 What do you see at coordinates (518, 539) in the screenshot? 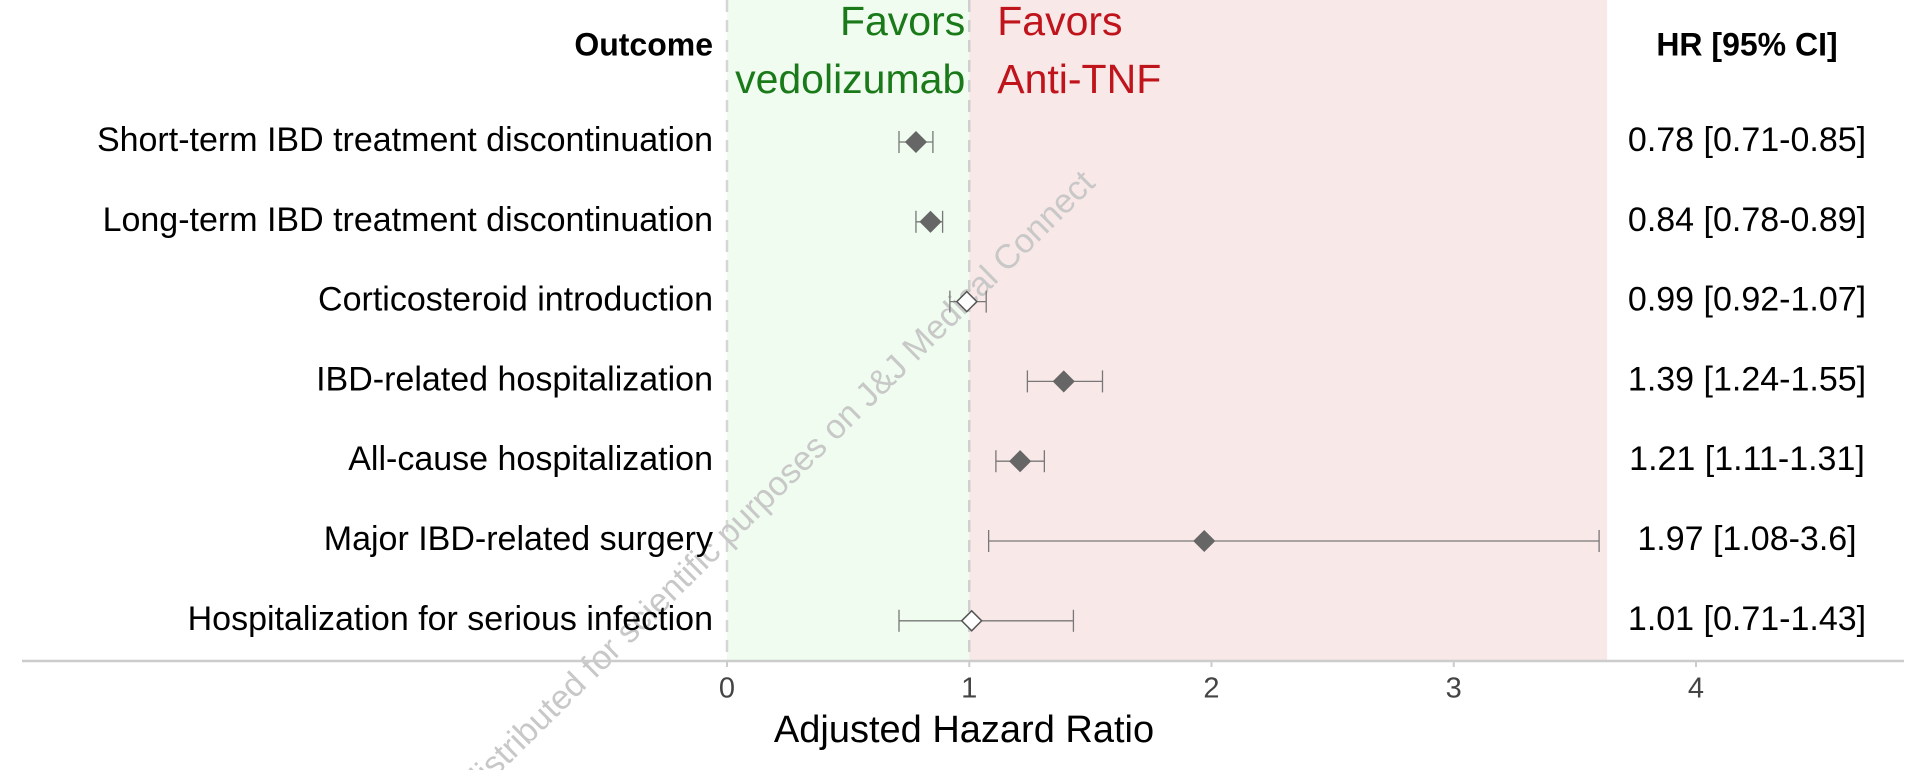
I see `outcome-label: Major IBD-related surgery` at bounding box center [518, 539].